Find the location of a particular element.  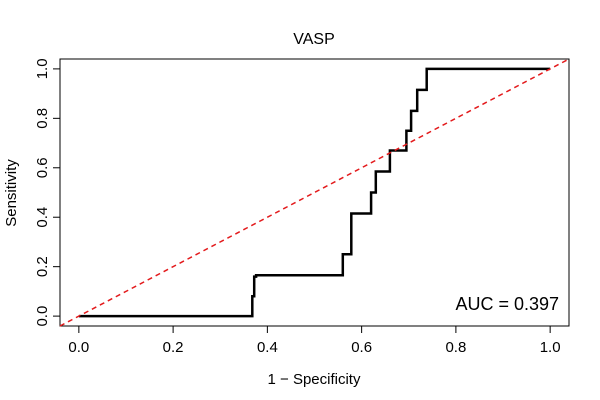

x-tick-label: 0.4 is located at coordinates (267, 347).